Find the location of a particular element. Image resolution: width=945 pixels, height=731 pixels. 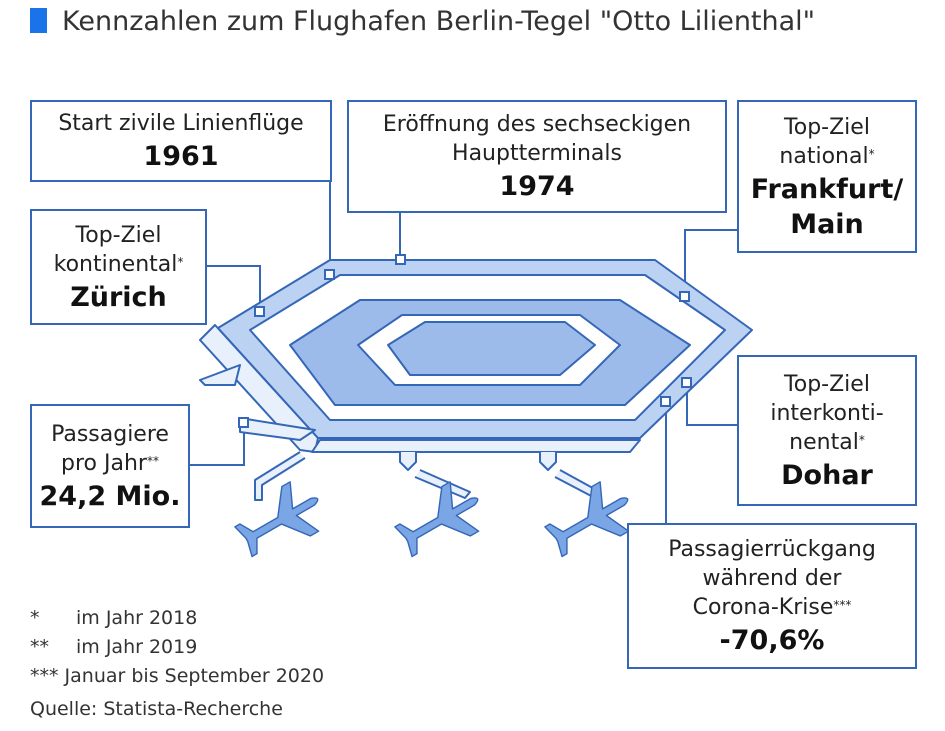

info-box: Top-Ziel kontinental* Zürich is located at coordinates (118, 267).